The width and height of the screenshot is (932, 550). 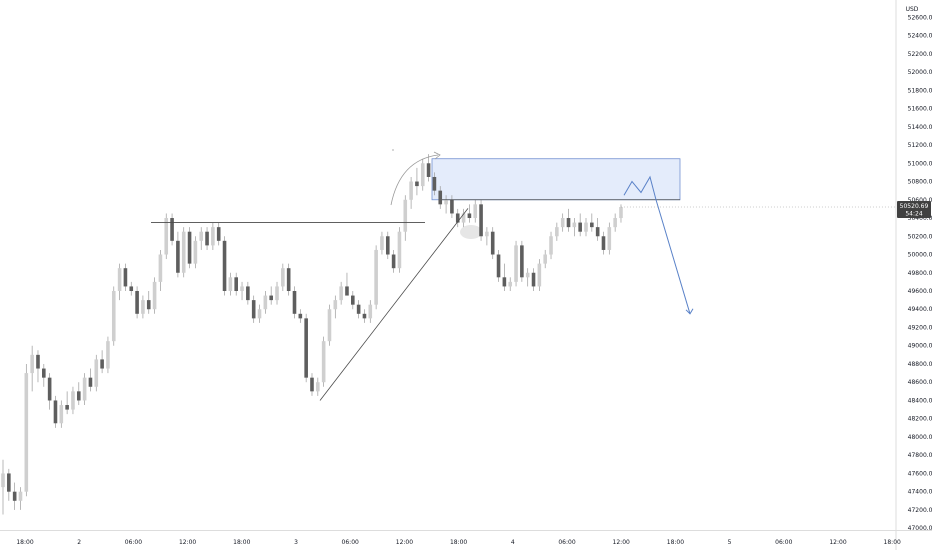 I want to click on price-tick-label: 50600.00, so click(x=920, y=200).